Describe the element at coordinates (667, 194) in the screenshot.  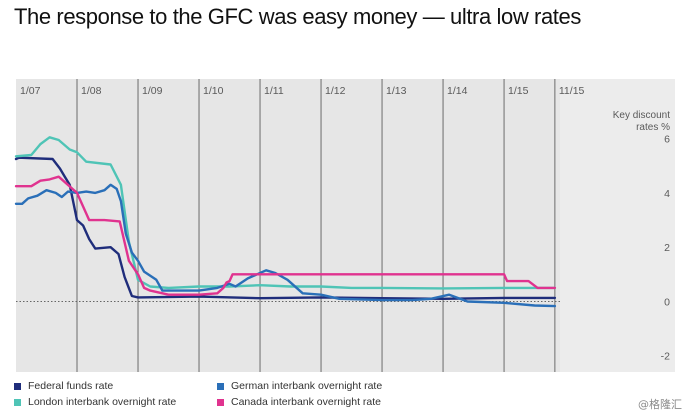
I see `y-tick-label: 4` at that location.